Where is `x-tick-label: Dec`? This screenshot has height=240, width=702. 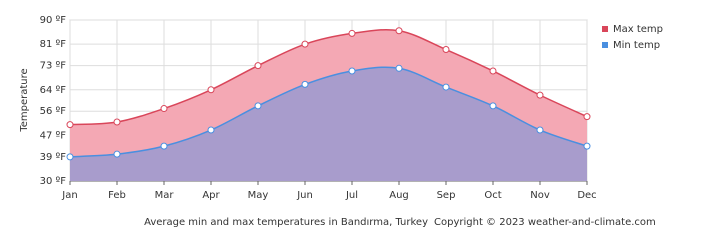
x-tick-label: Dec is located at coordinates (586, 195).